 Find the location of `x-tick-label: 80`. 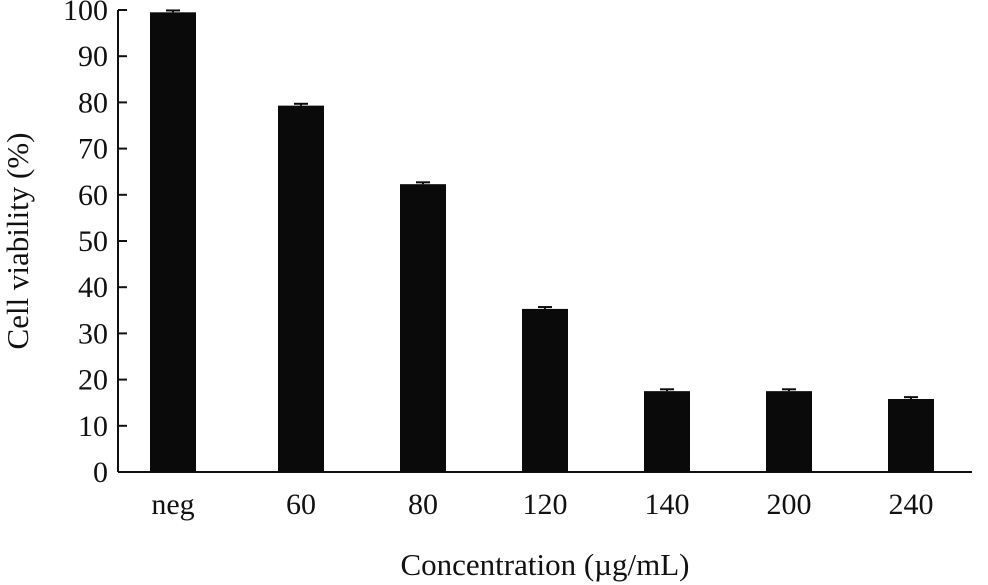

x-tick-label: 80 is located at coordinates (423, 504).